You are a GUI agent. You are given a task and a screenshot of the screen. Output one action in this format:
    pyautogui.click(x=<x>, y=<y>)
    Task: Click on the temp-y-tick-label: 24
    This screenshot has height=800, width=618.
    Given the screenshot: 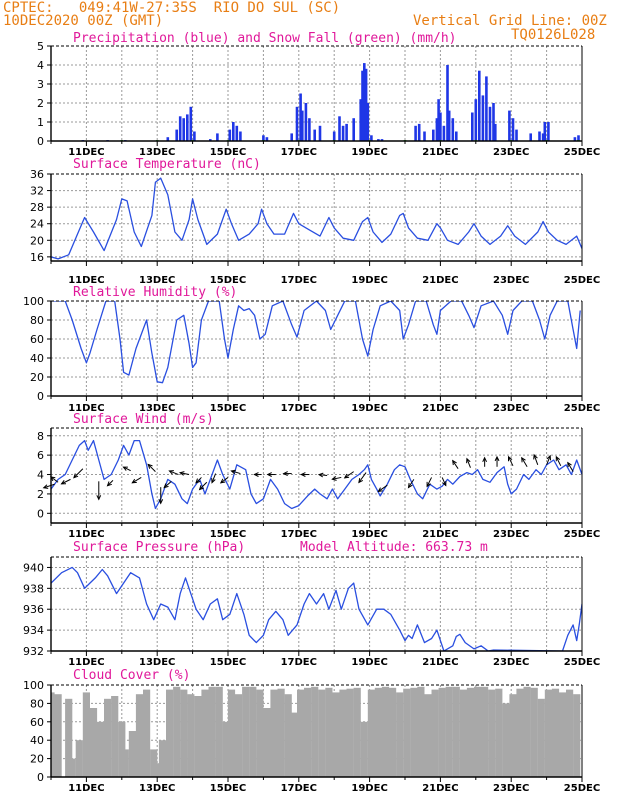 What is the action you would take?
    pyautogui.click(x=37, y=224)
    